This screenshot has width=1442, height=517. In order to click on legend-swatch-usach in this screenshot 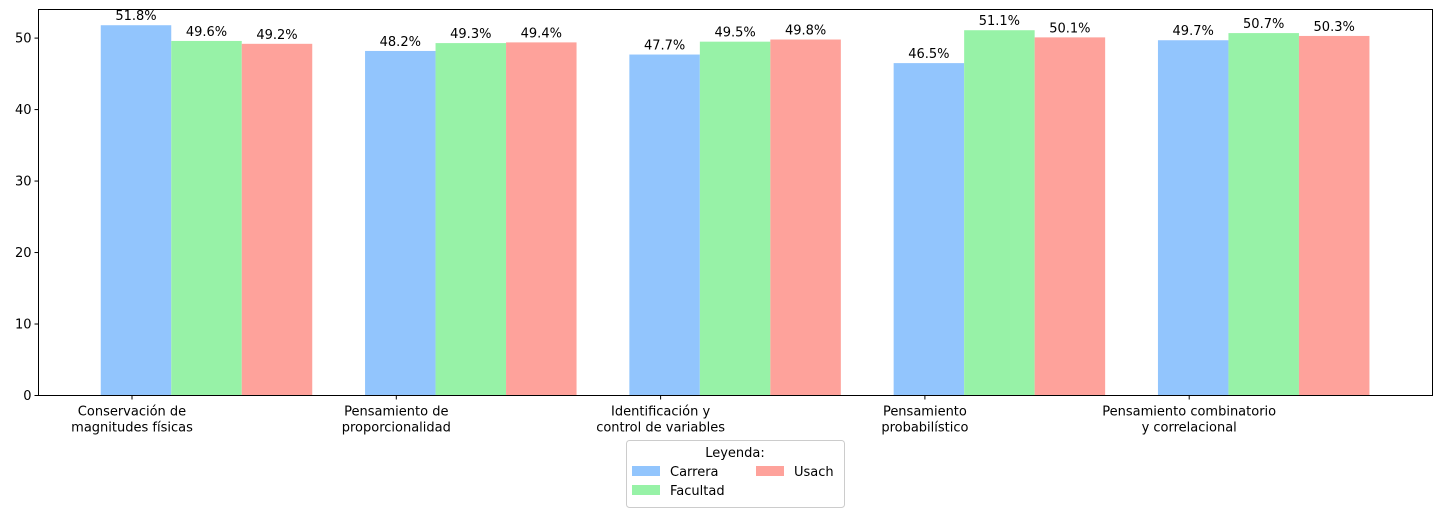, I will do `click(770, 471)`.